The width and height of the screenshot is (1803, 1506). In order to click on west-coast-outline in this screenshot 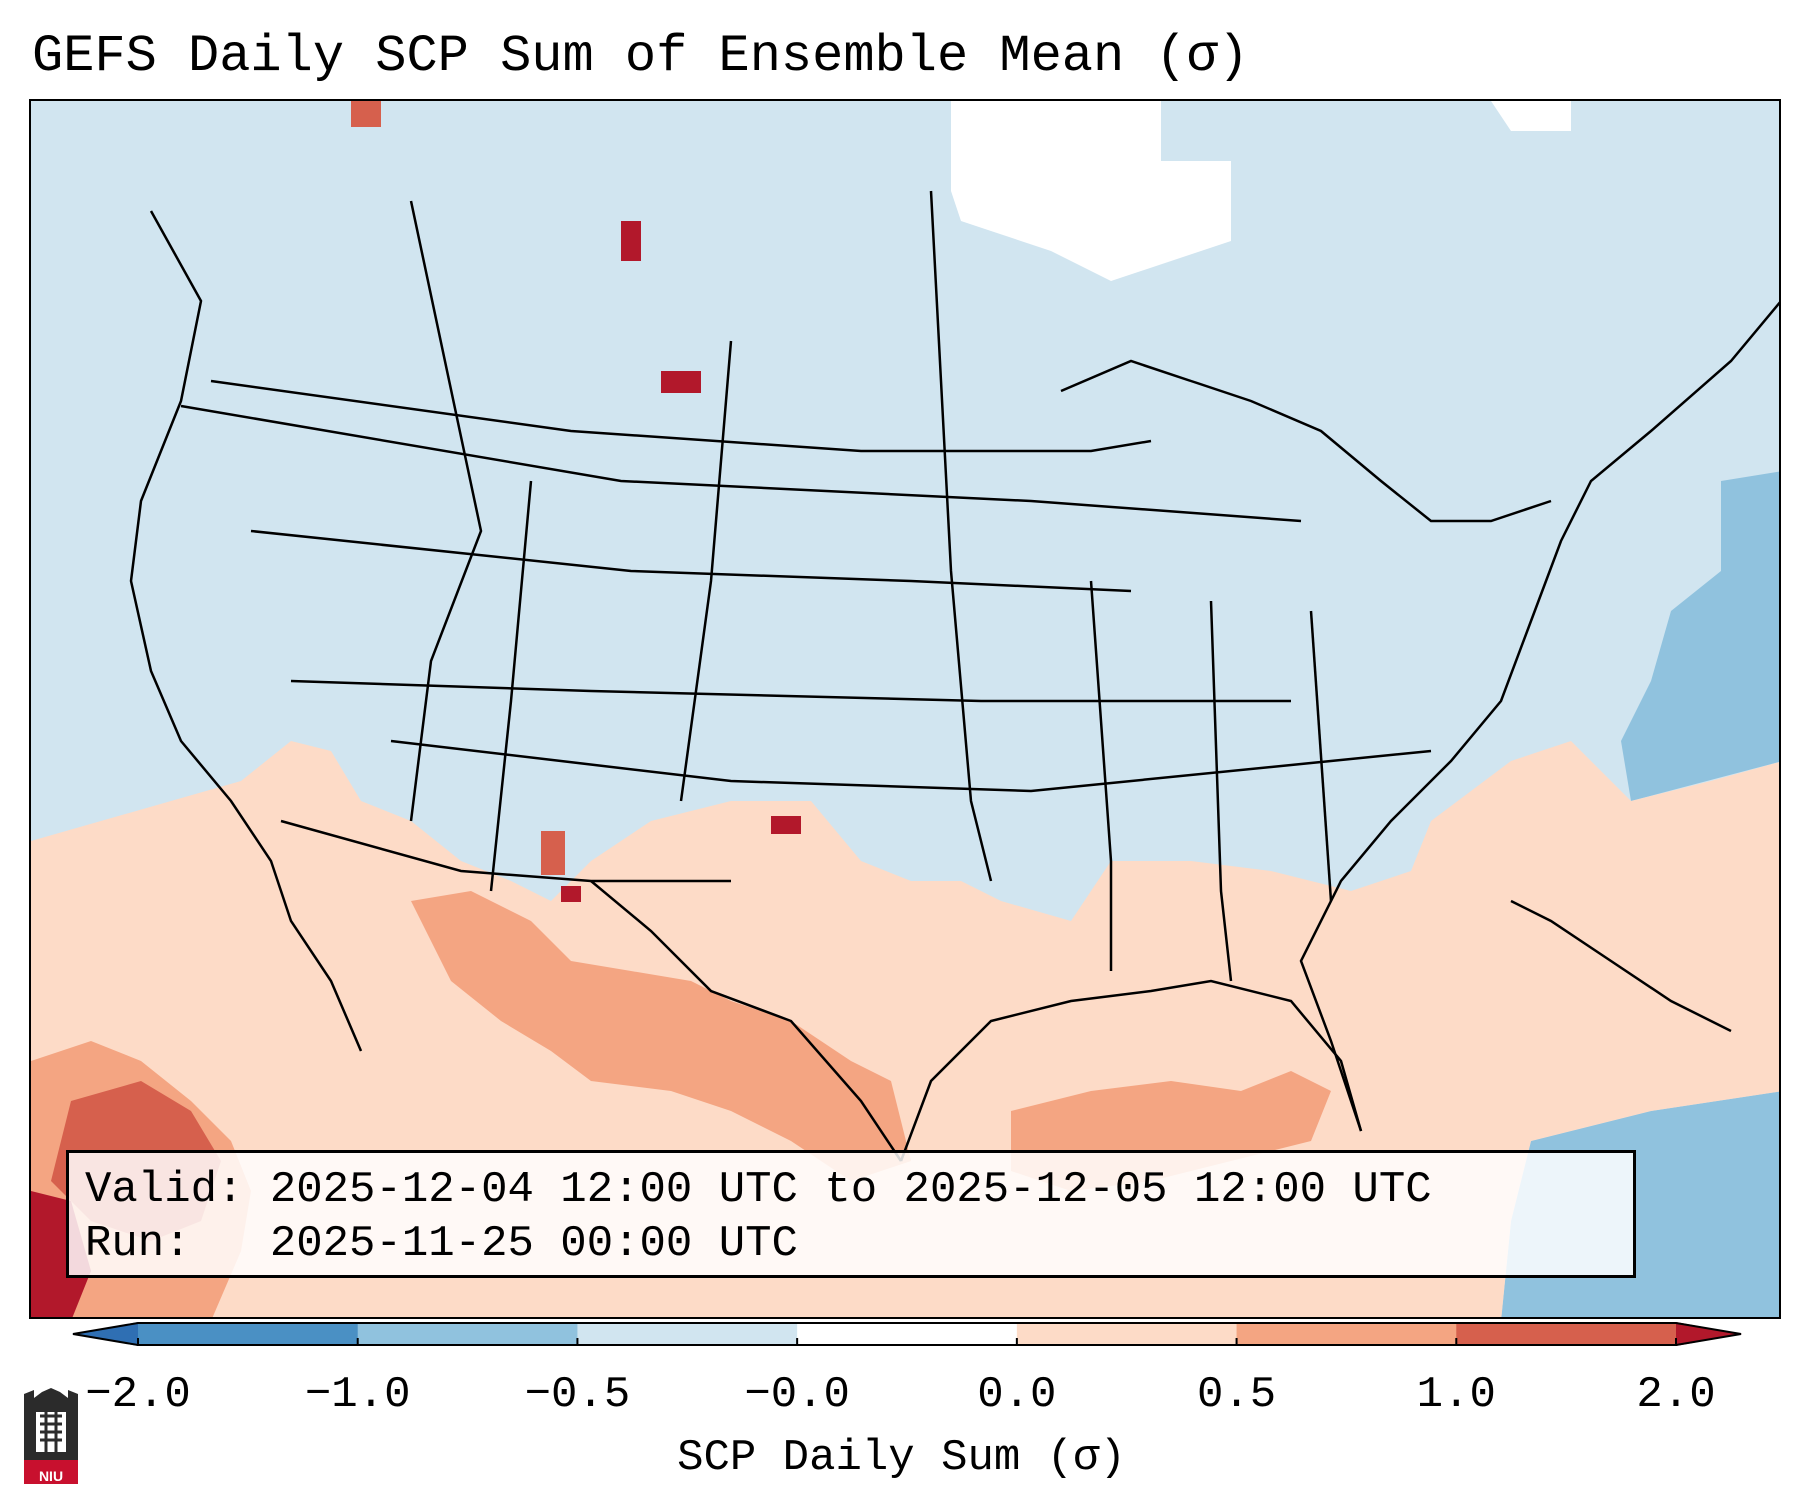, I will do `click(246, 631)`.